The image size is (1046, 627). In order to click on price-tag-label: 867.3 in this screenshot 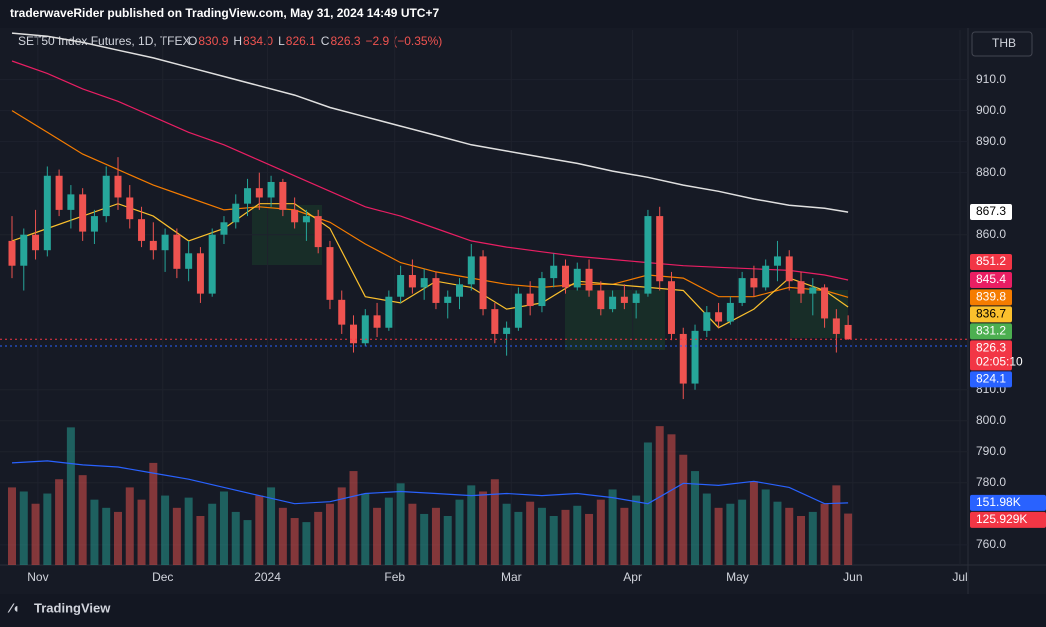, I will do `click(991, 211)`.